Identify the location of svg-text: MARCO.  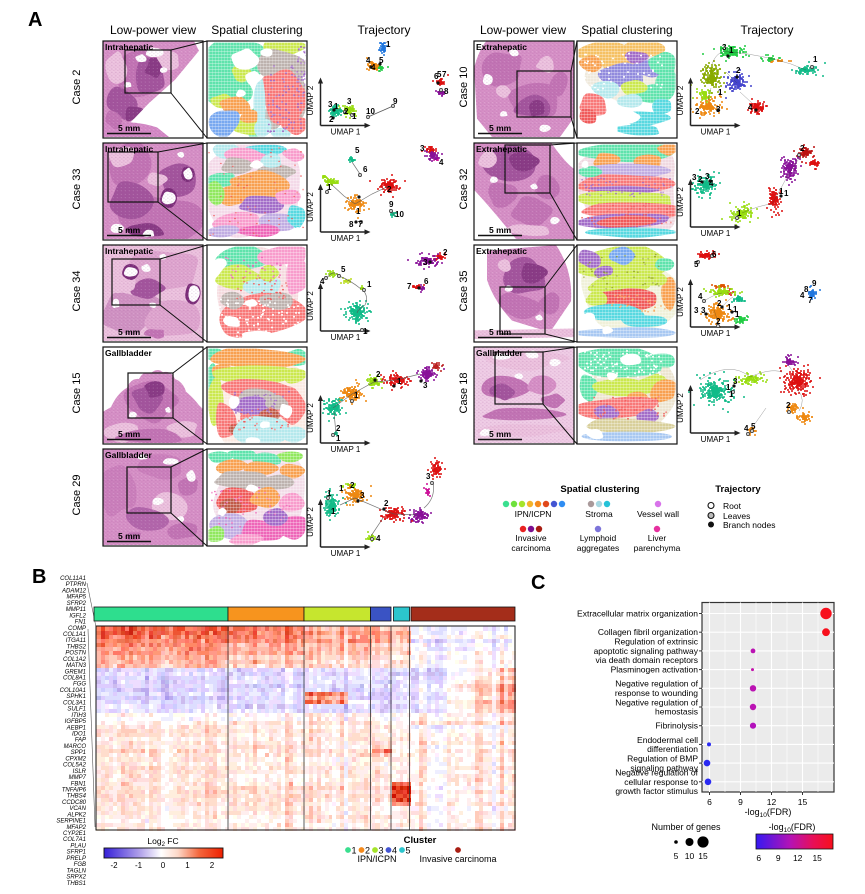
(75, 747).